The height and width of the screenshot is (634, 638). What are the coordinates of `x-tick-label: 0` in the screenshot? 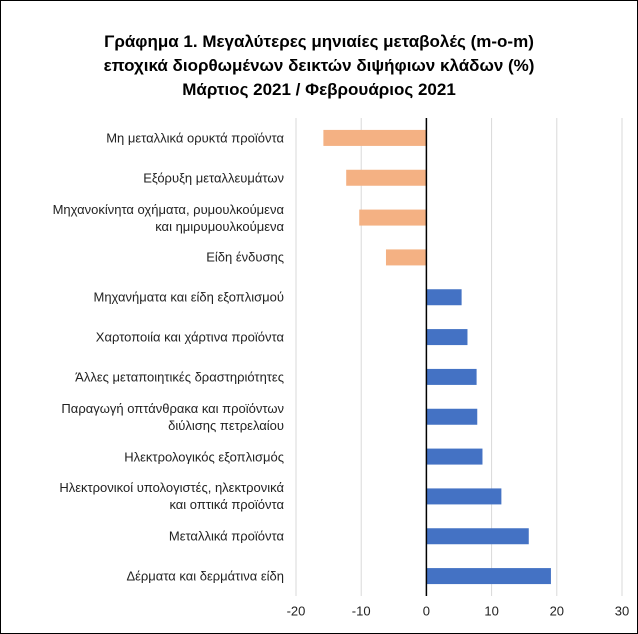 It's located at (426, 610).